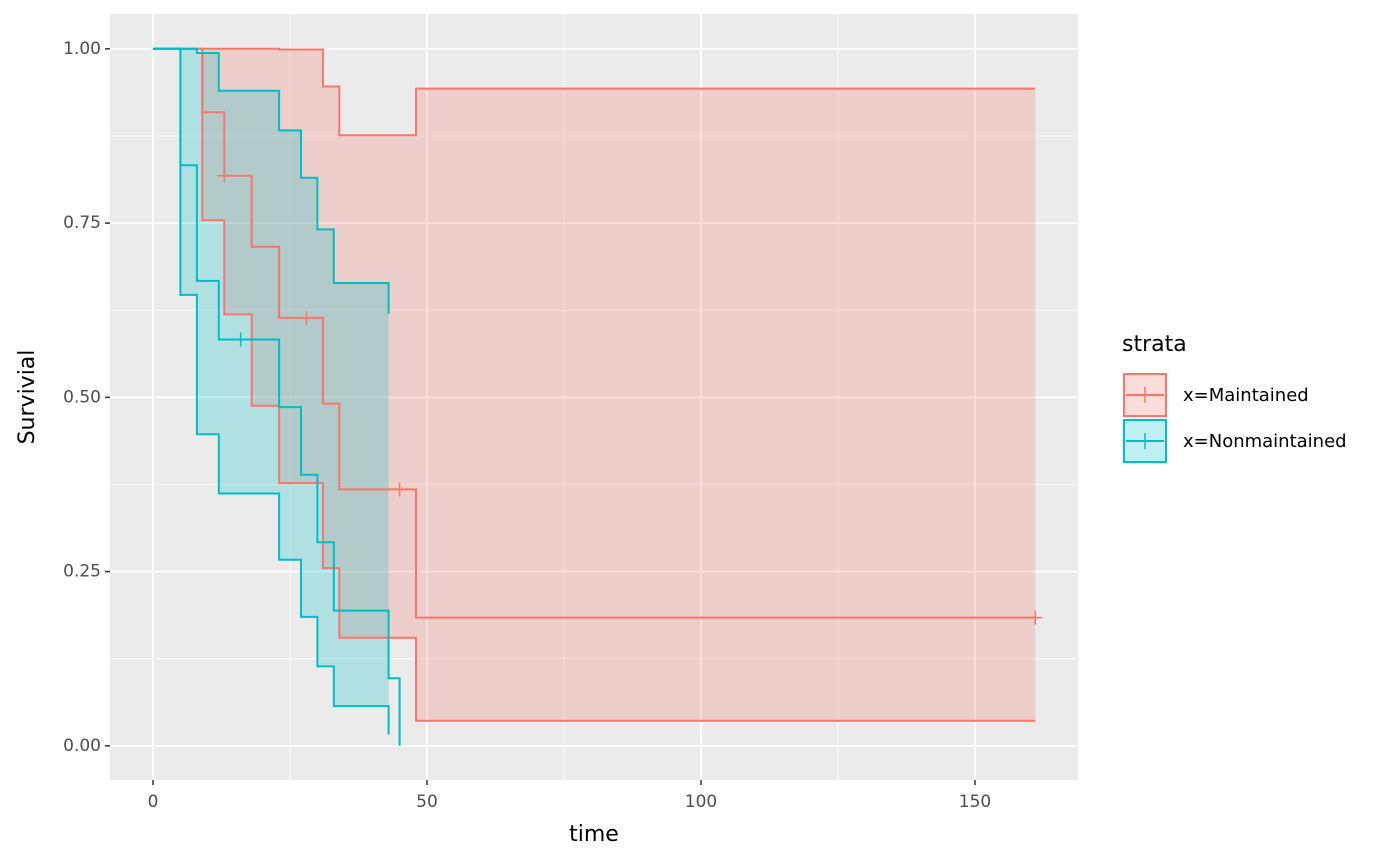 This screenshot has width=1400, height=866. Describe the element at coordinates (594, 834) in the screenshot. I see `x-axis-title: time` at that location.